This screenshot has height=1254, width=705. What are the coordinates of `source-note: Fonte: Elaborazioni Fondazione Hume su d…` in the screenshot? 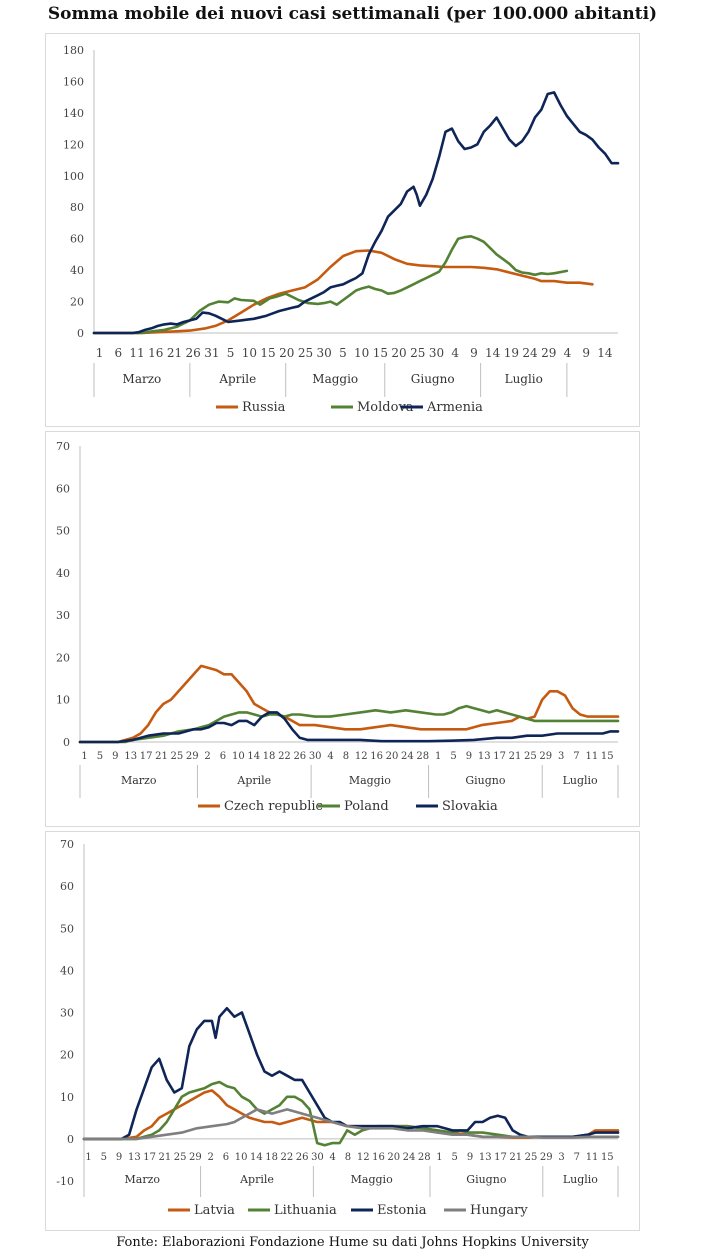 It's located at (352, 1242).